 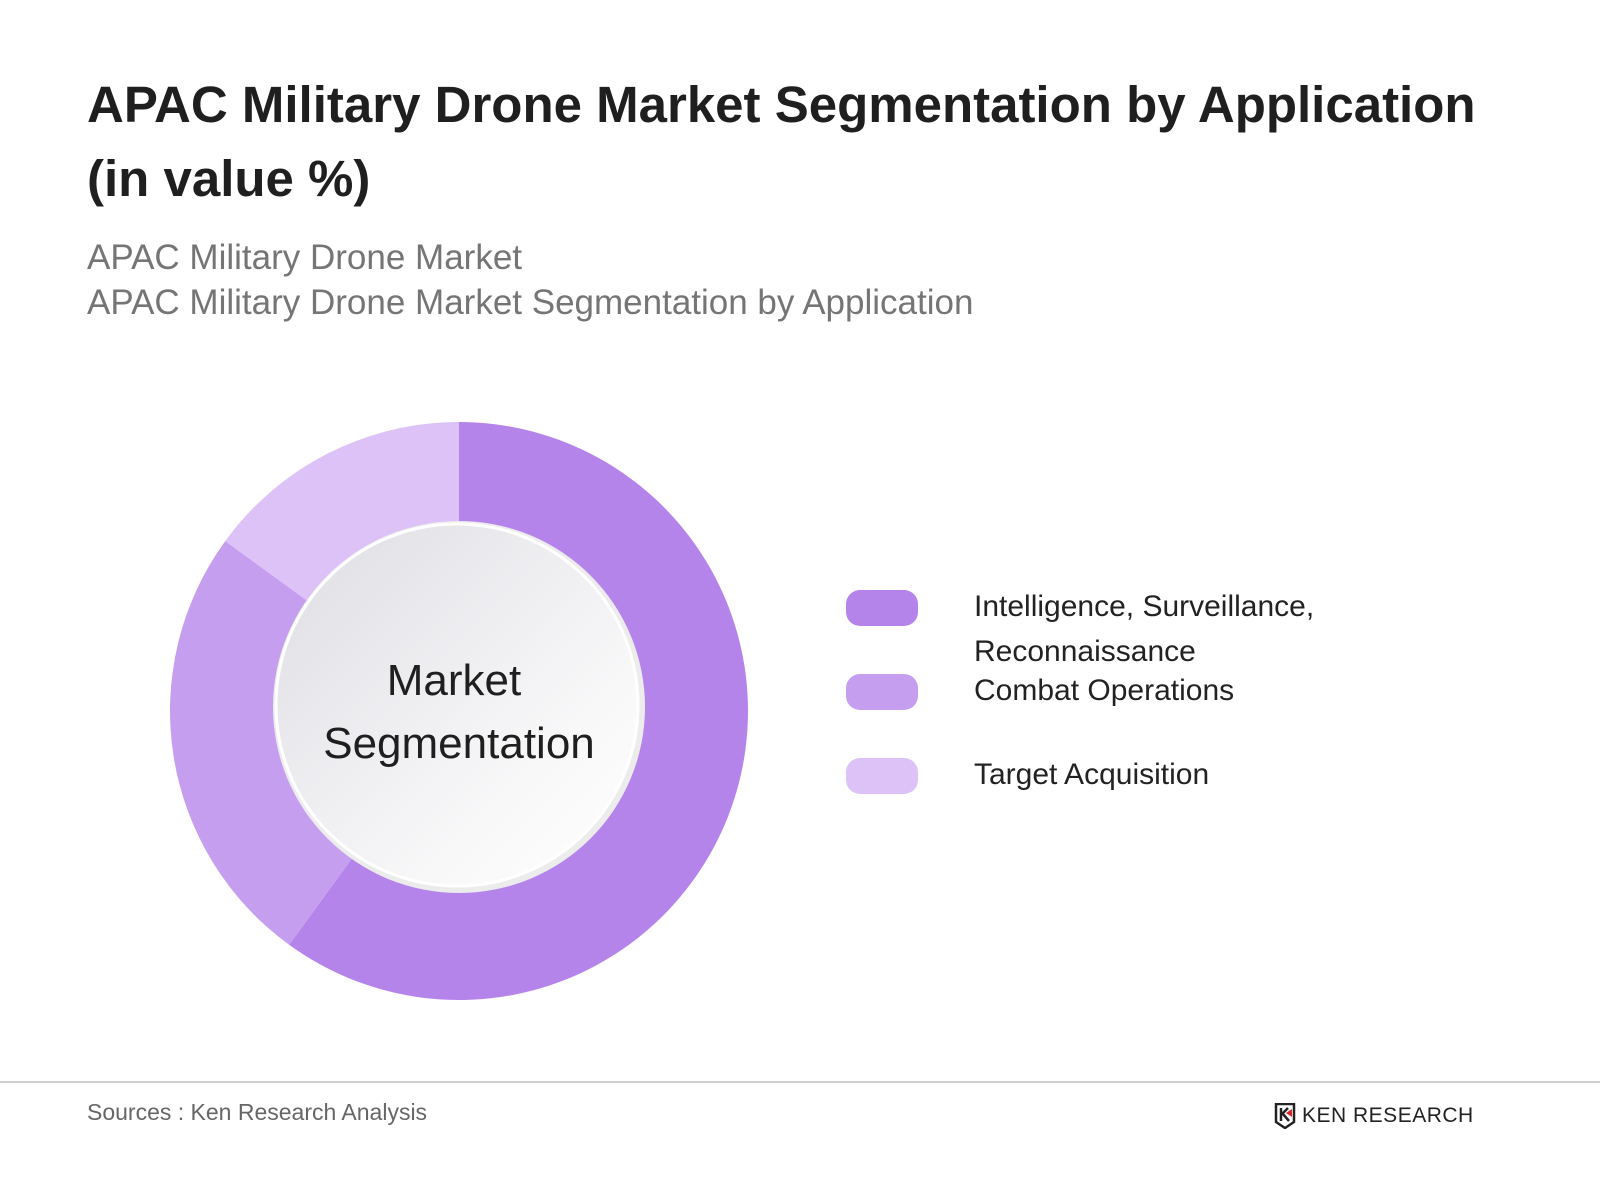 I want to click on center-circle, so click(x=457, y=705).